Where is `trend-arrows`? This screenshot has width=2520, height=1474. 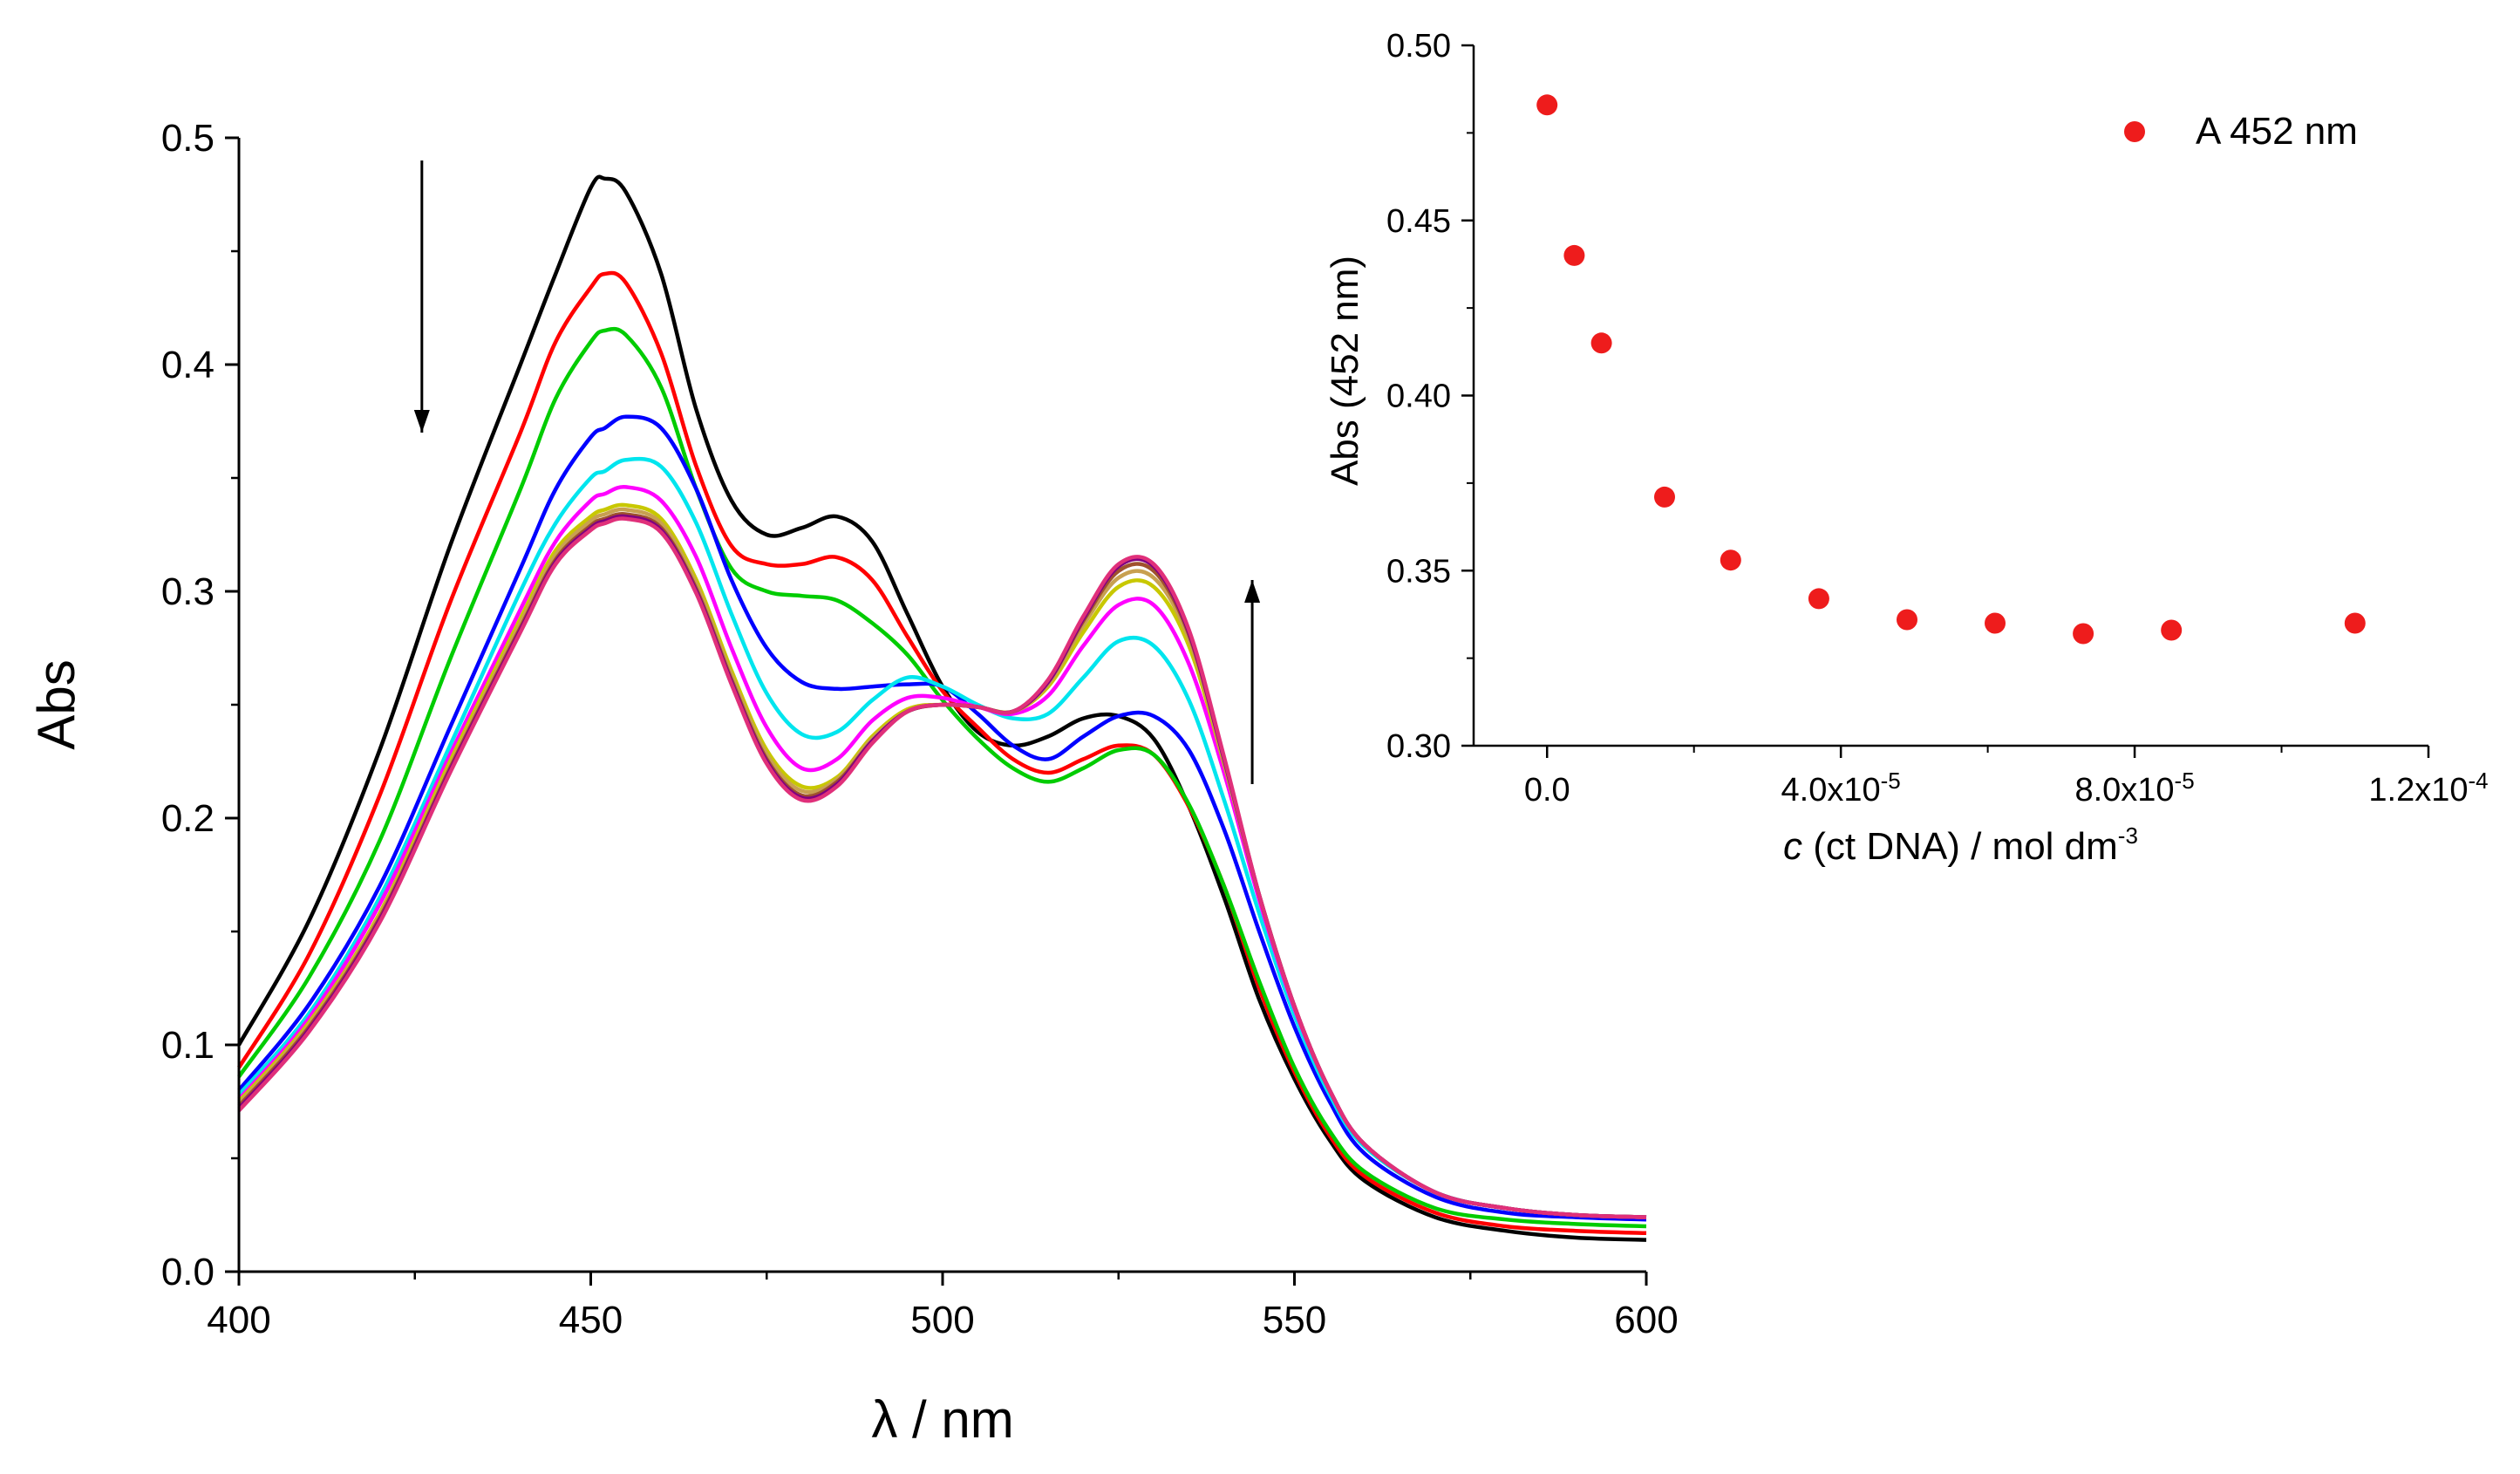
trend-arrows is located at coordinates (837, 472).